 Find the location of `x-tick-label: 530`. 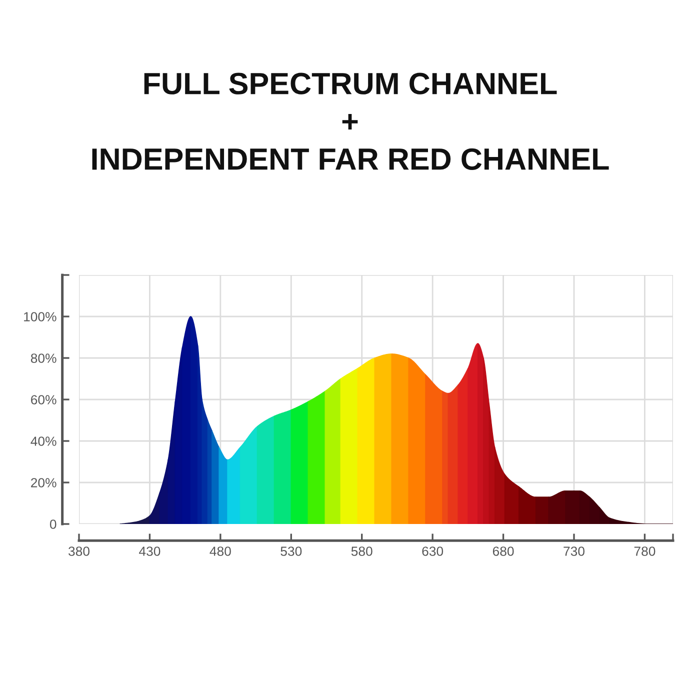

x-tick-label: 530 is located at coordinates (291, 551).